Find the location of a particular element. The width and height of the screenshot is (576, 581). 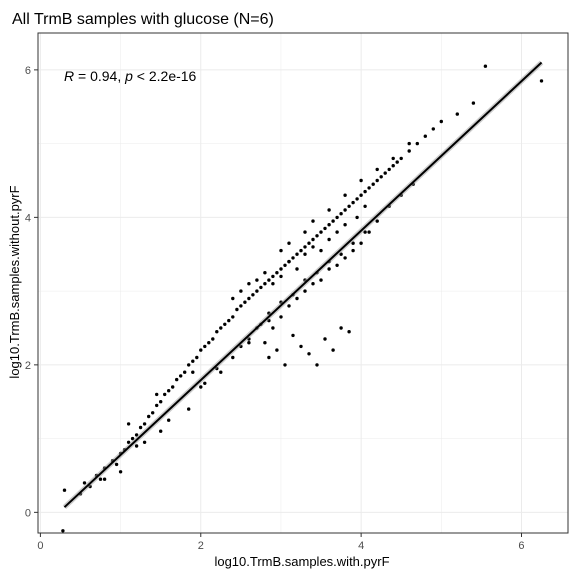

x-tick-label: 2 is located at coordinates (201, 546).